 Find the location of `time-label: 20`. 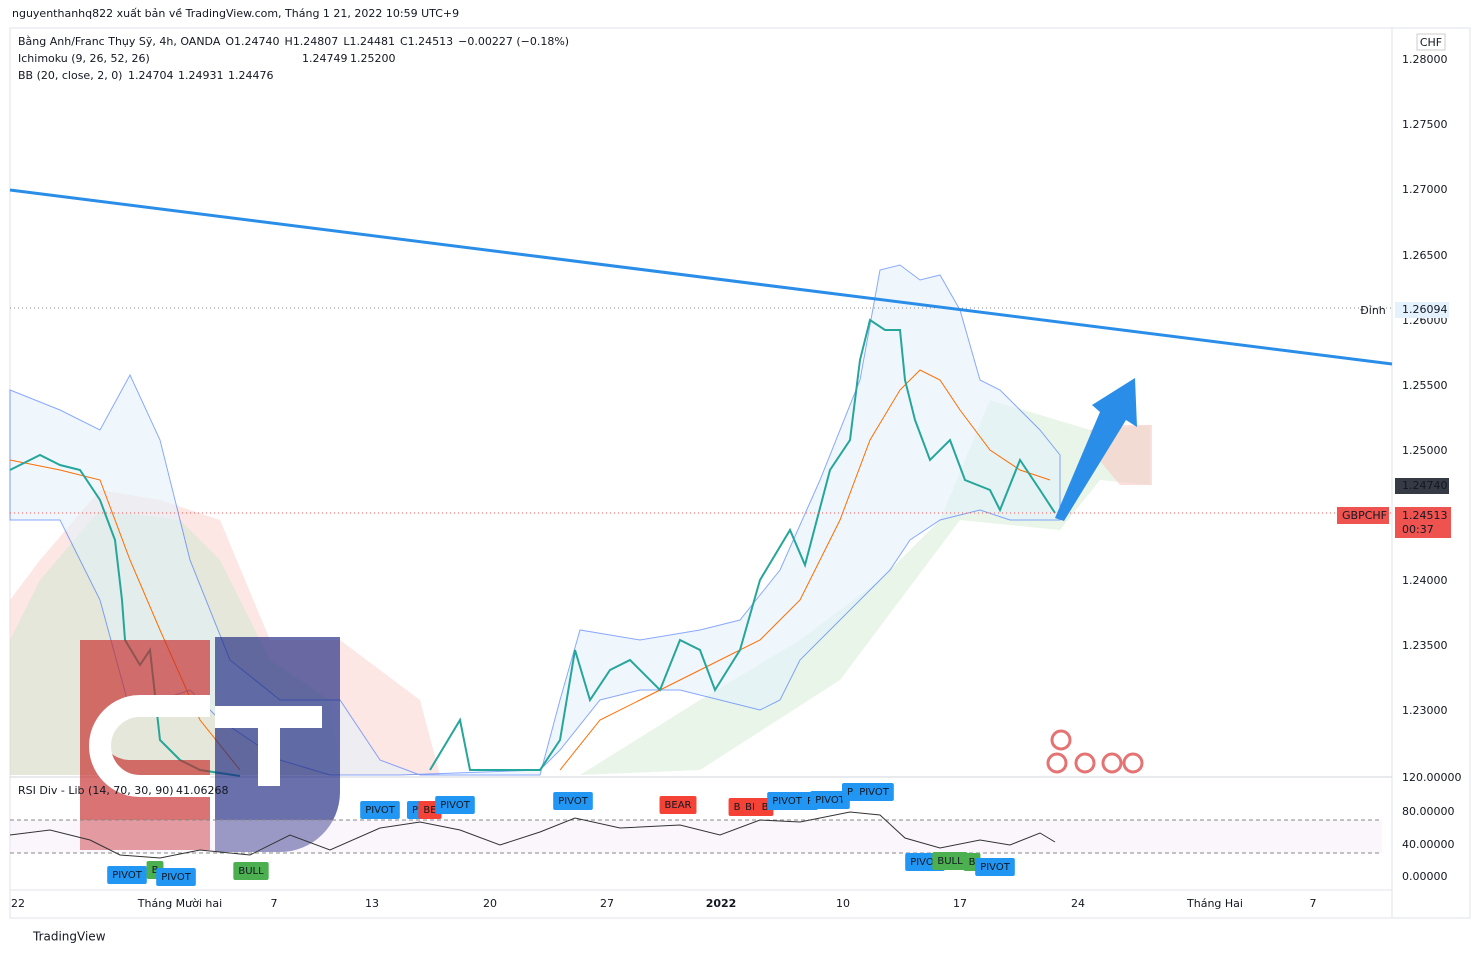

time-label: 20 is located at coordinates (490, 903).